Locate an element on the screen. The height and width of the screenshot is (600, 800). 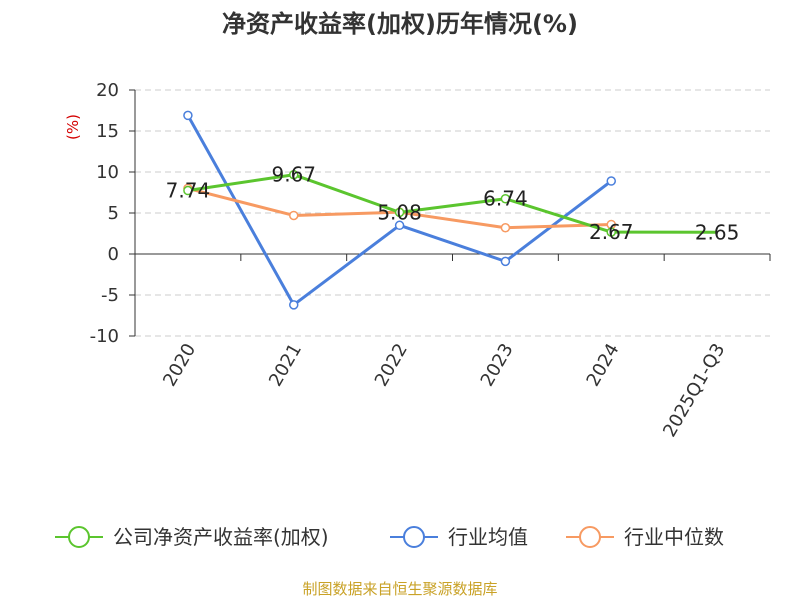
x-tick-label-4: 2024 is located at coordinates (602, 365).